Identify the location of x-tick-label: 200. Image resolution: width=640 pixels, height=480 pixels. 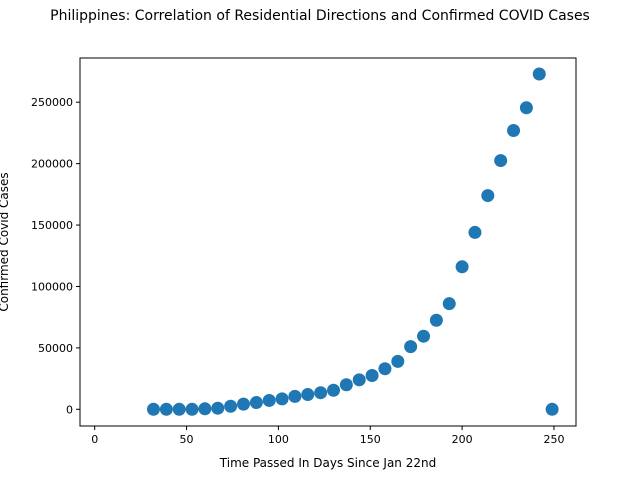
(462, 439).